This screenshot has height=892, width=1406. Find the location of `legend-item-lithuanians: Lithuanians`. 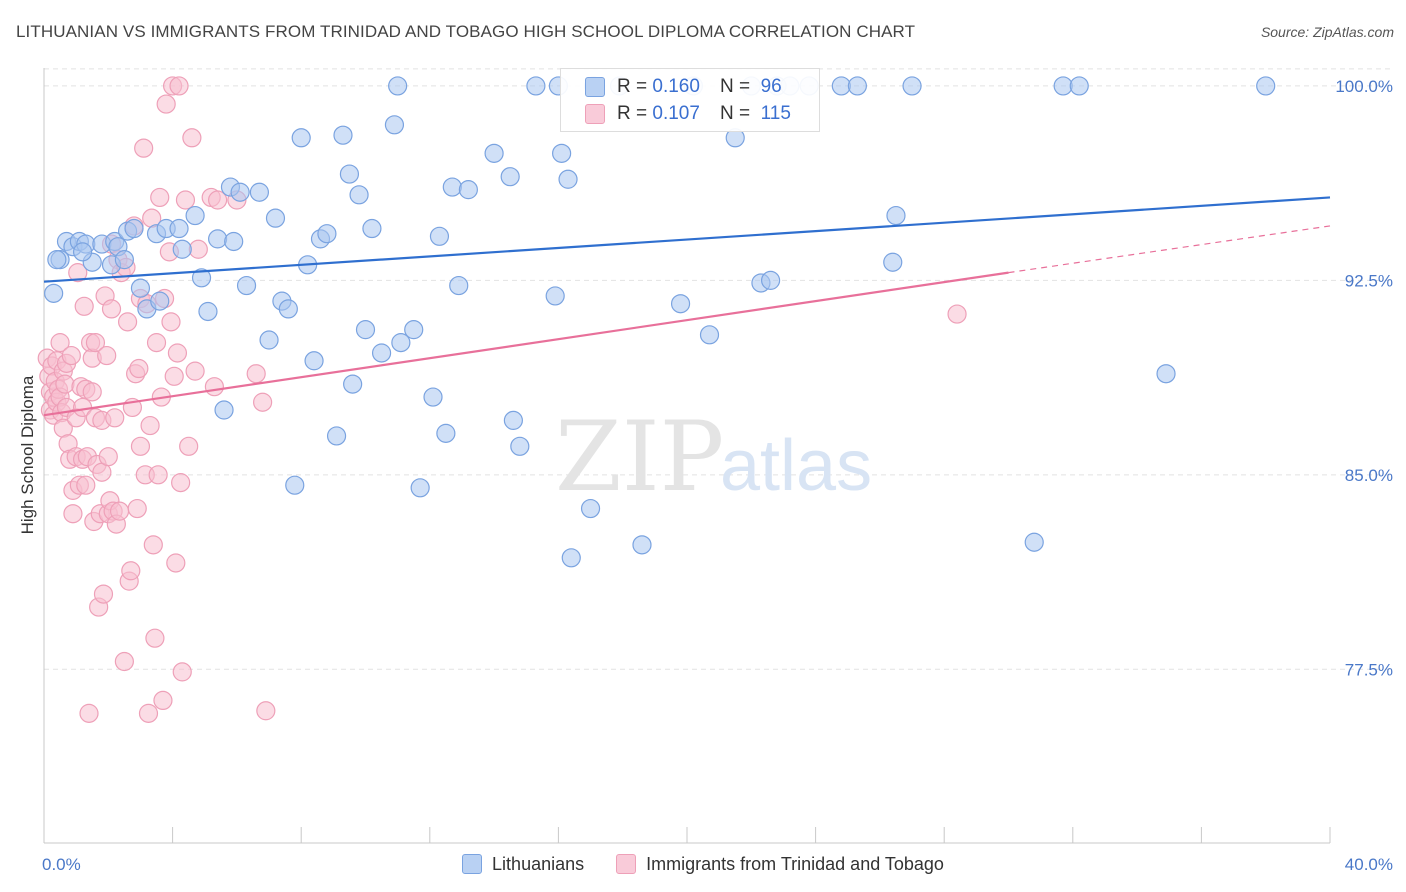

legend-item-lithuanians: Lithuanians is located at coordinates (523, 864).